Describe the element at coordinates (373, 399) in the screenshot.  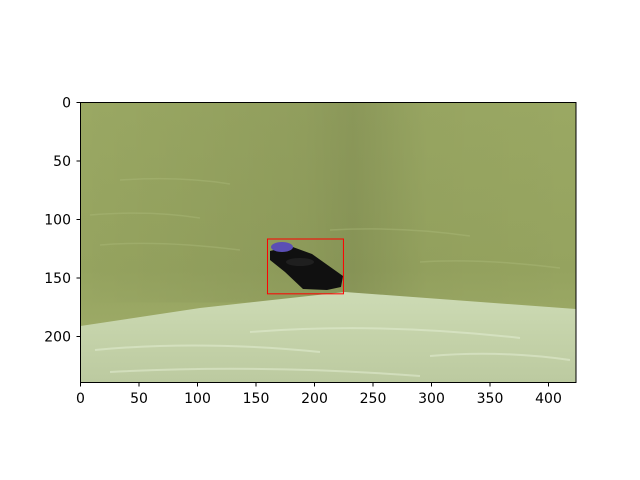
I see `x-tick-label: 250` at that location.